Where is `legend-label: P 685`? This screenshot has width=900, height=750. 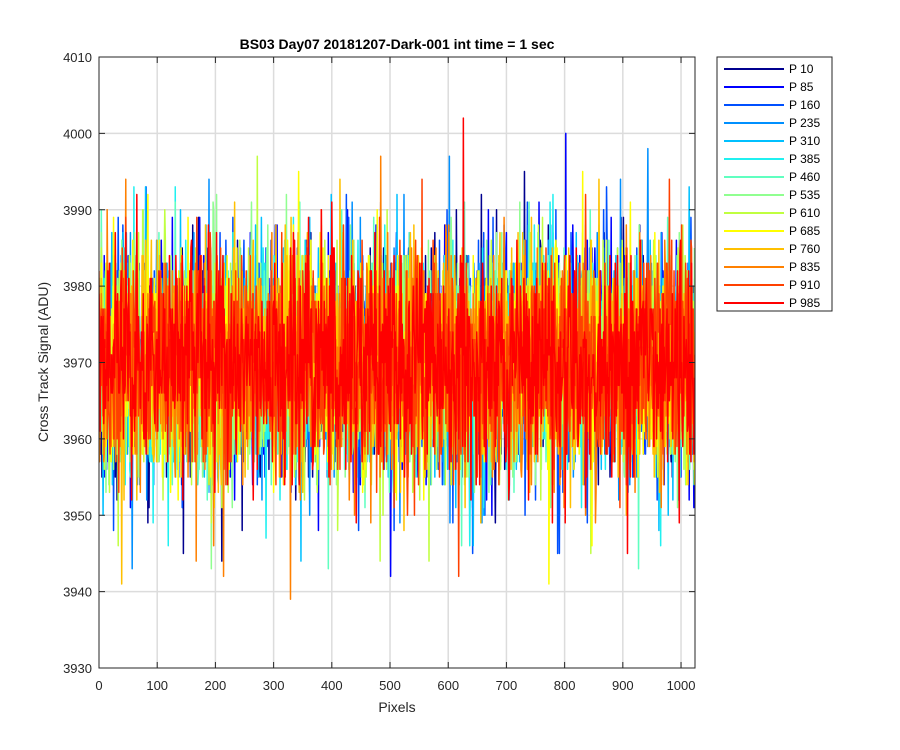 legend-label: P 685 is located at coordinates (804, 231).